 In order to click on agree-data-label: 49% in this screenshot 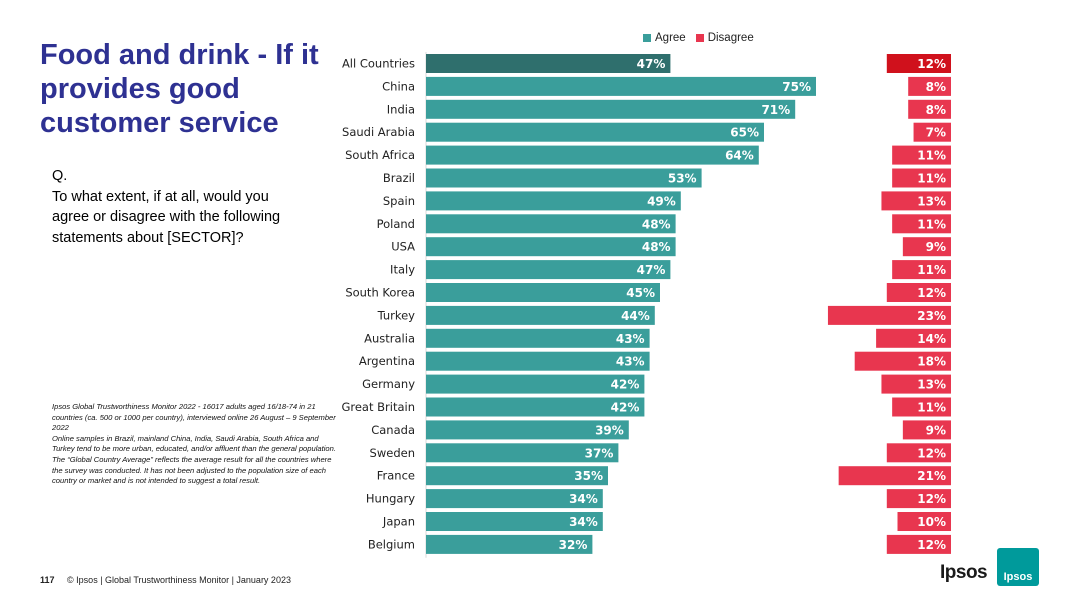, I will do `click(661, 201)`.